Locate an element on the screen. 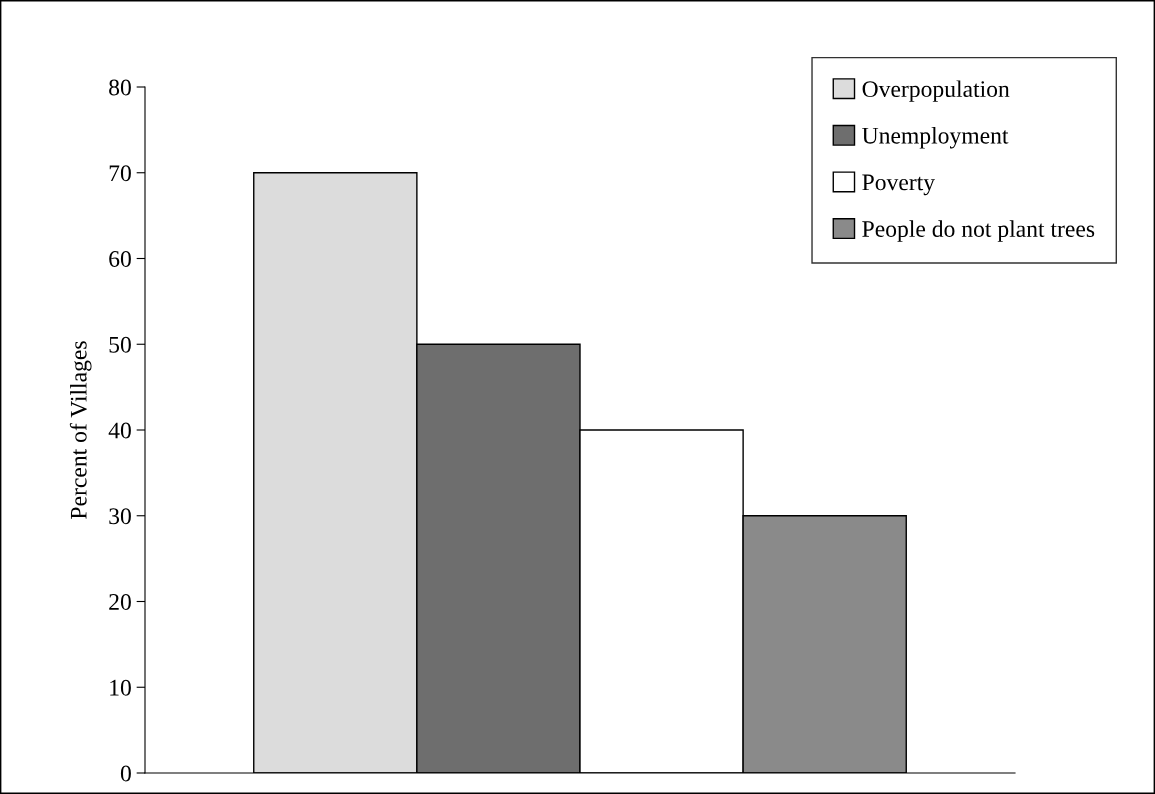 The width and height of the screenshot is (1155, 794). y-tick-label: 70 is located at coordinates (120, 173).